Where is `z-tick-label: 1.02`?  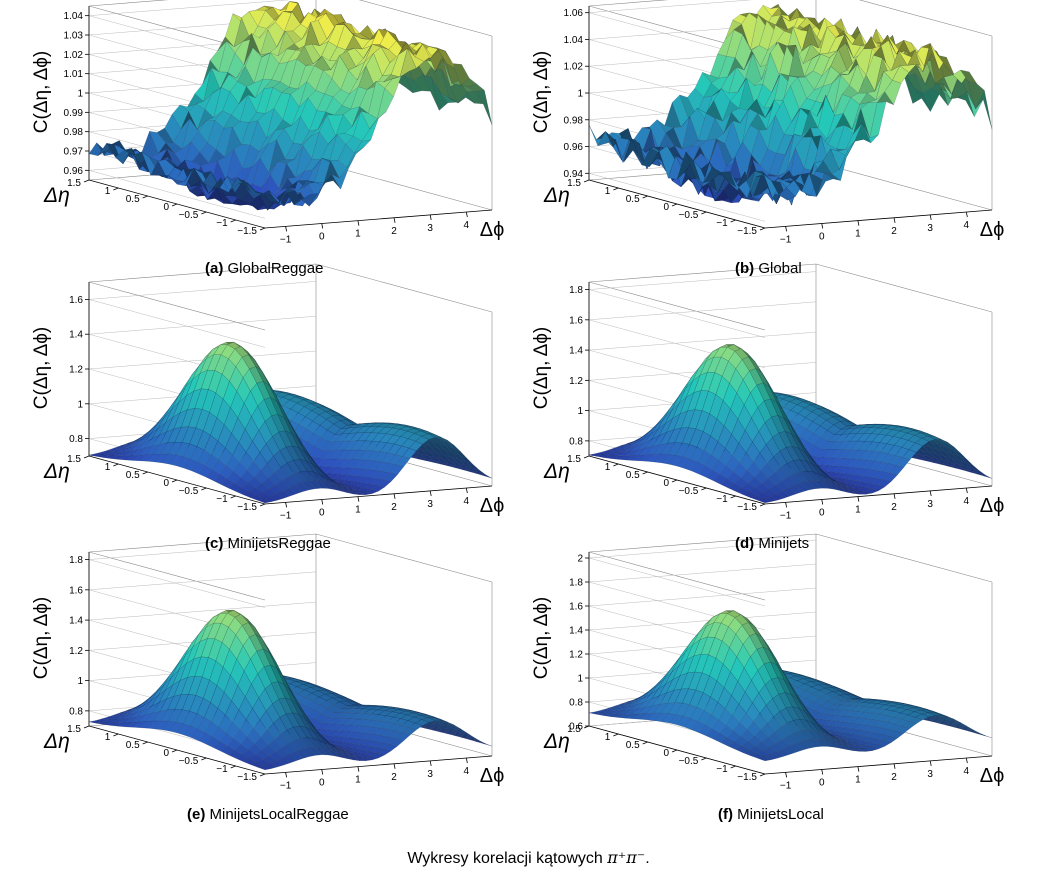
z-tick-label: 1.02 is located at coordinates (574, 67).